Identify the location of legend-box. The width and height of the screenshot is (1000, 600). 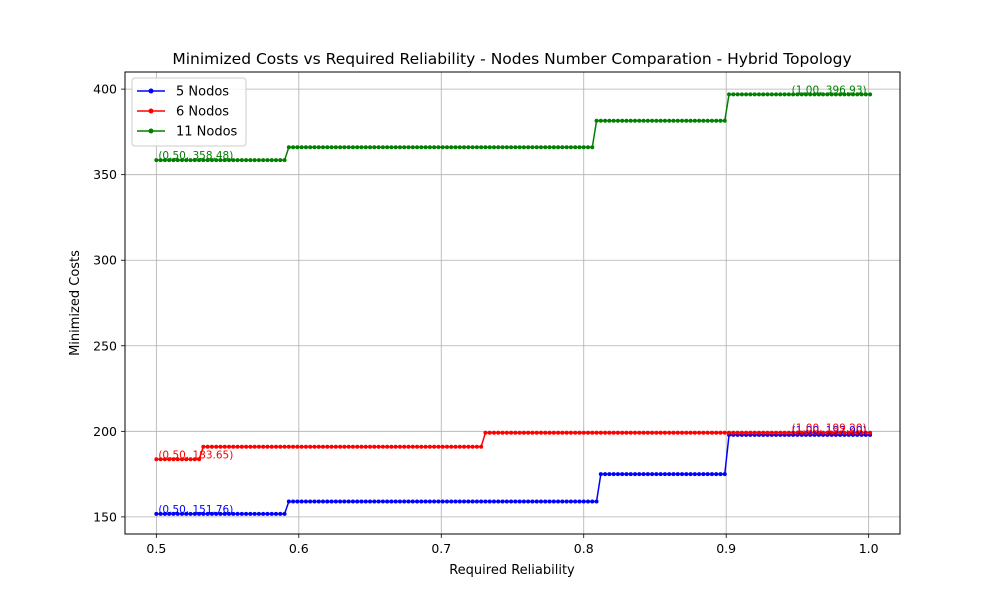
(189, 112).